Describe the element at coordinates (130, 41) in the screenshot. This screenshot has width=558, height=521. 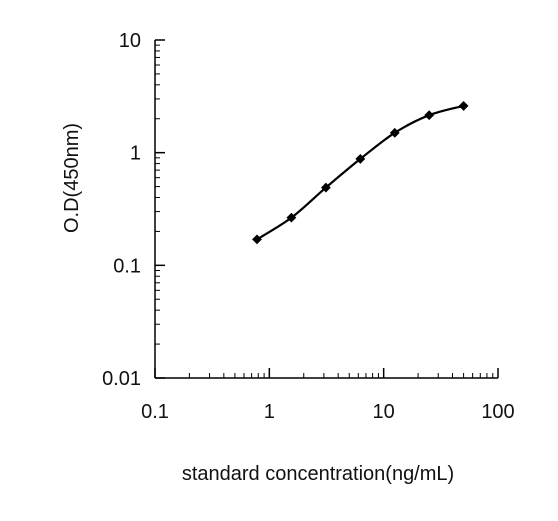
I see `y-tick-label: 10` at that location.